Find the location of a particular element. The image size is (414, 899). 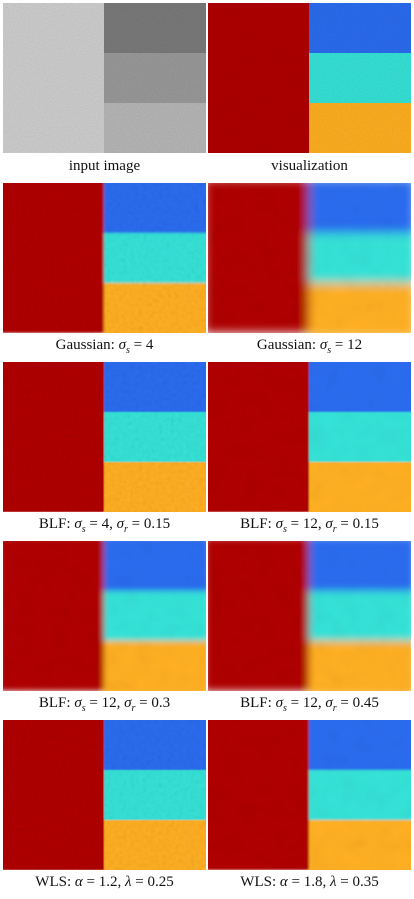

panel-input is located at coordinates (104, 78).